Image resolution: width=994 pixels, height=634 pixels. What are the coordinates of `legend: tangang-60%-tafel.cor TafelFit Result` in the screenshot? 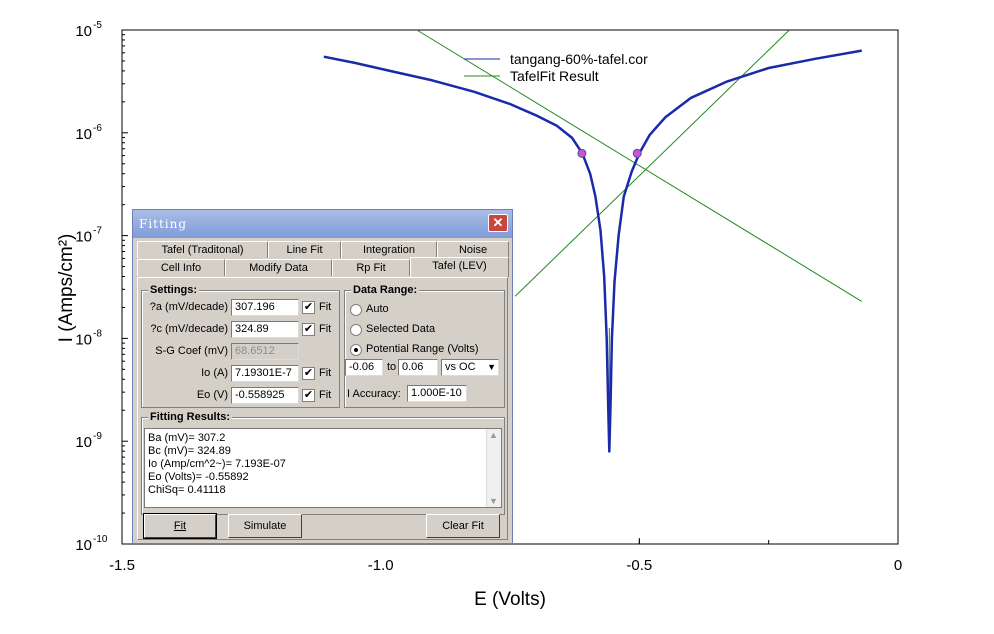 It's located at (556, 67).